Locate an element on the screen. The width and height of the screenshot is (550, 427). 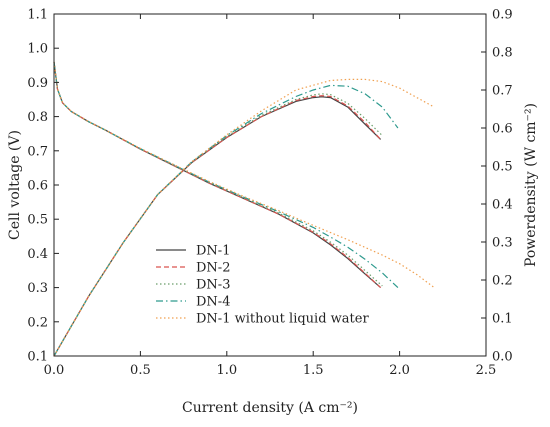
y-tick-label: 1.0 is located at coordinates (37, 49).